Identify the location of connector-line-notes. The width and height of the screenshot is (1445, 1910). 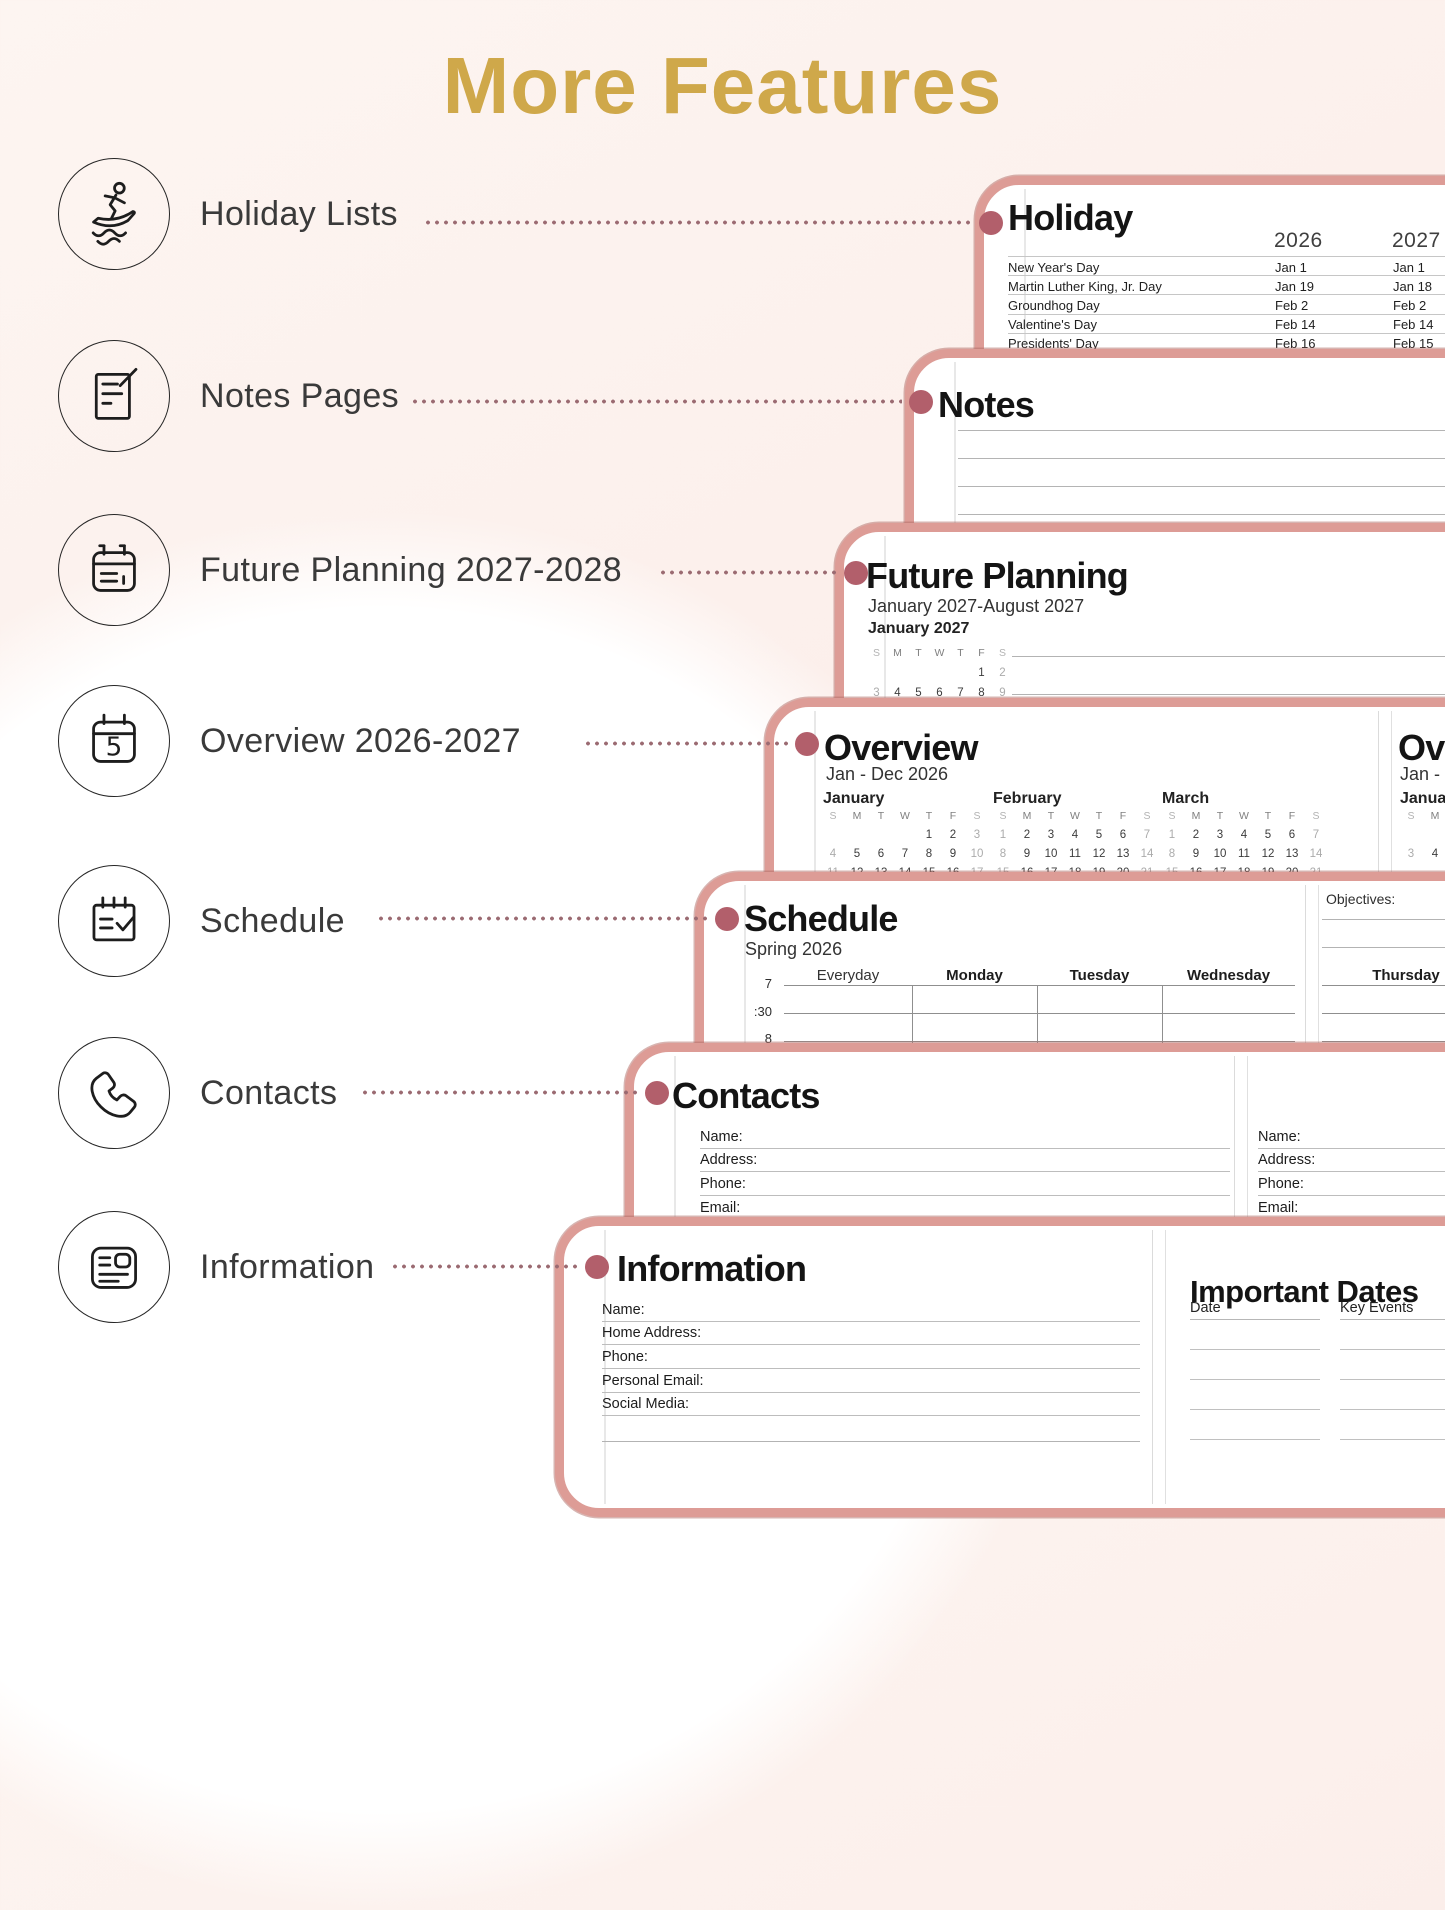
(657, 401).